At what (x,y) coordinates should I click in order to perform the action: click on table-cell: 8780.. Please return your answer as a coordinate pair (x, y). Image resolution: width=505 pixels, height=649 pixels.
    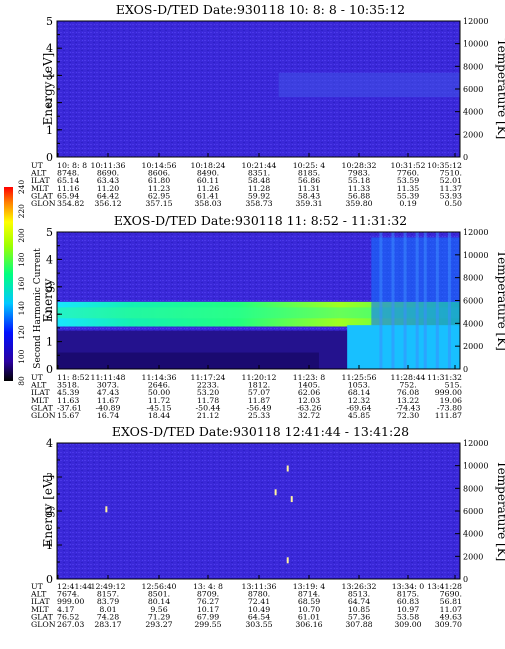
    Looking at the image, I should click on (259, 594).